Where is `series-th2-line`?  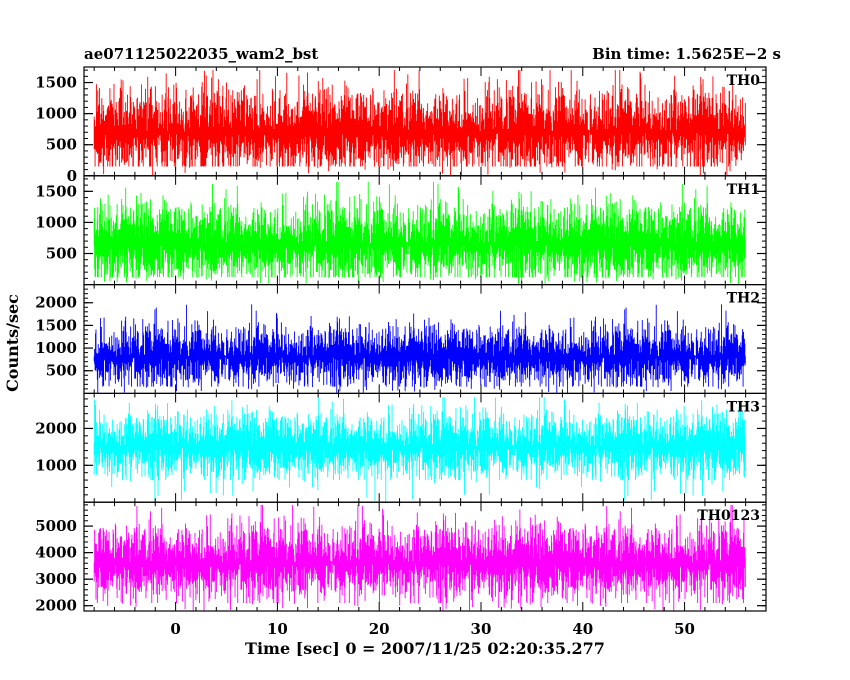
series-th2-line is located at coordinates (419, 349).